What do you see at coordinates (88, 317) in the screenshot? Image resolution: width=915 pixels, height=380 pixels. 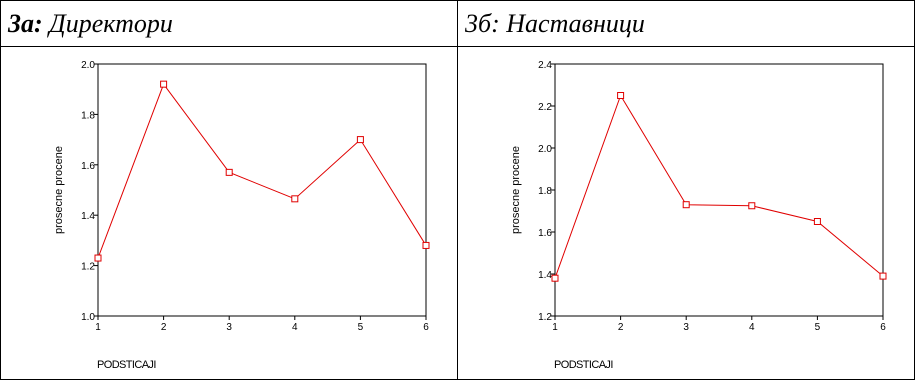 I see `y-tick-label: 1.0` at bounding box center [88, 317].